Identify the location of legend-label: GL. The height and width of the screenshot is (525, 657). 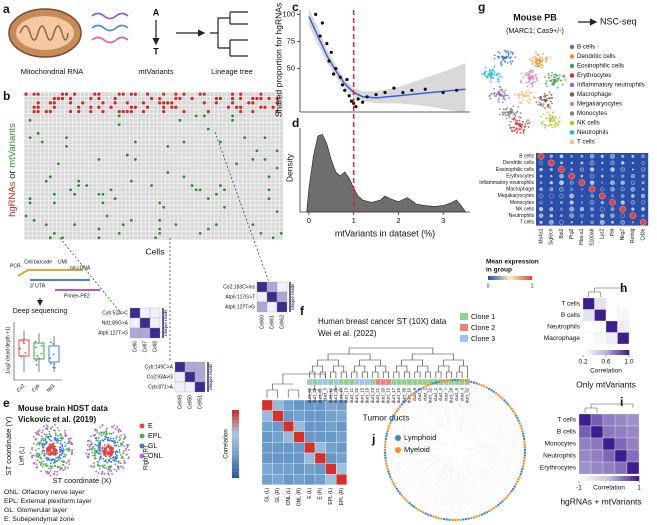
(152, 446).